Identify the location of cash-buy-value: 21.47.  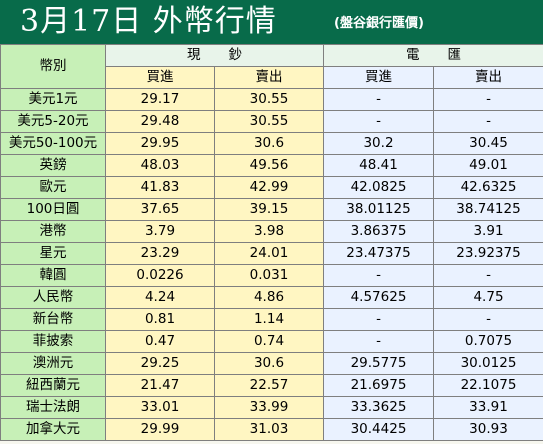
(160, 385).